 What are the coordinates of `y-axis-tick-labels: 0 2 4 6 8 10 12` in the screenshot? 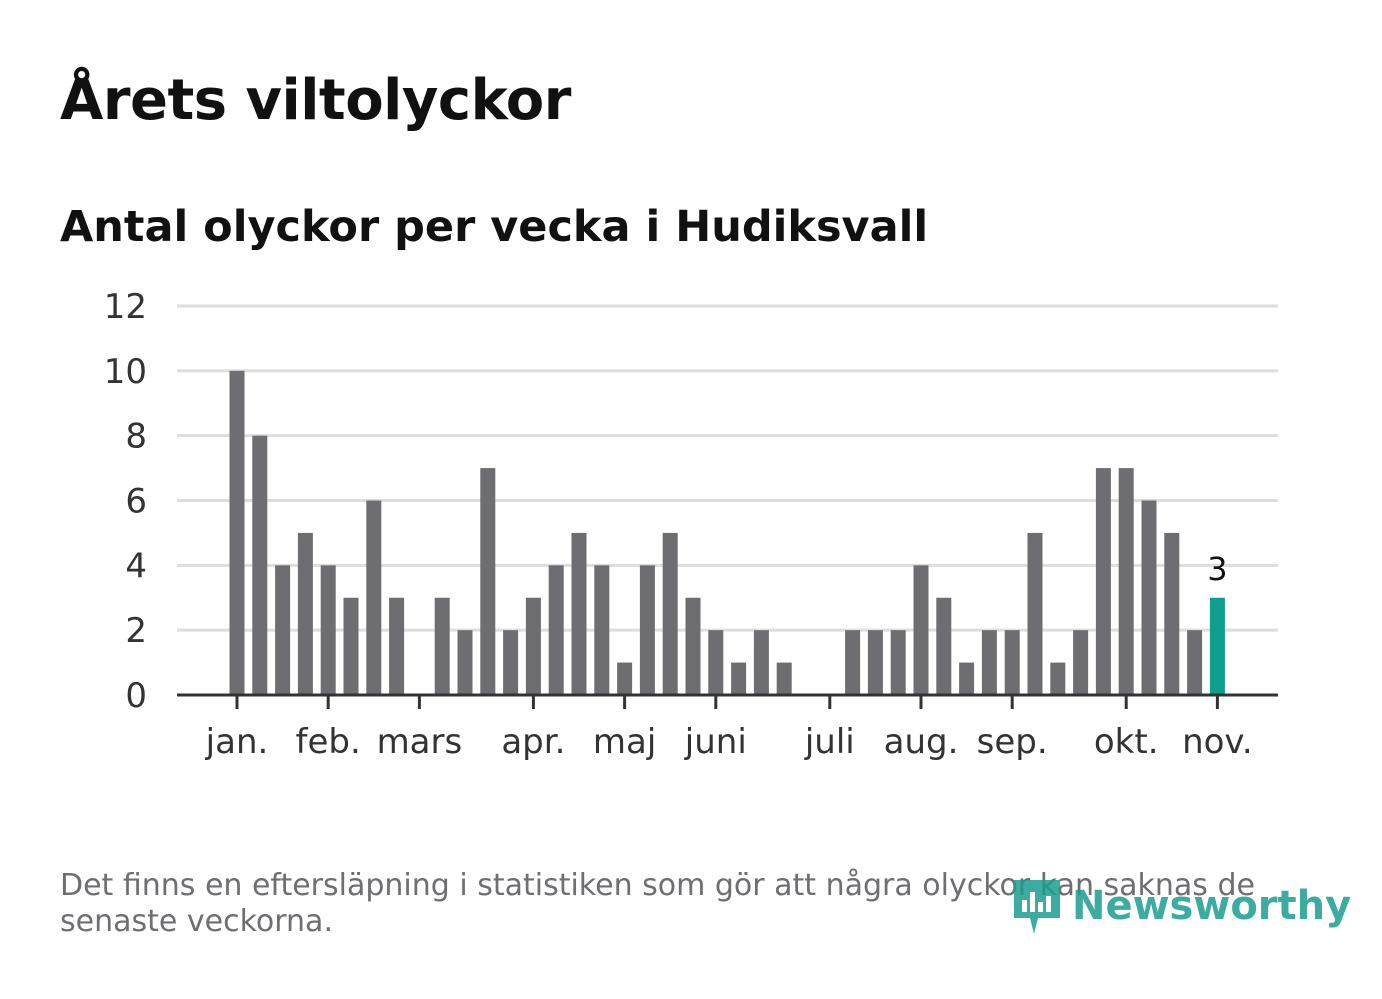 It's located at (125, 501).